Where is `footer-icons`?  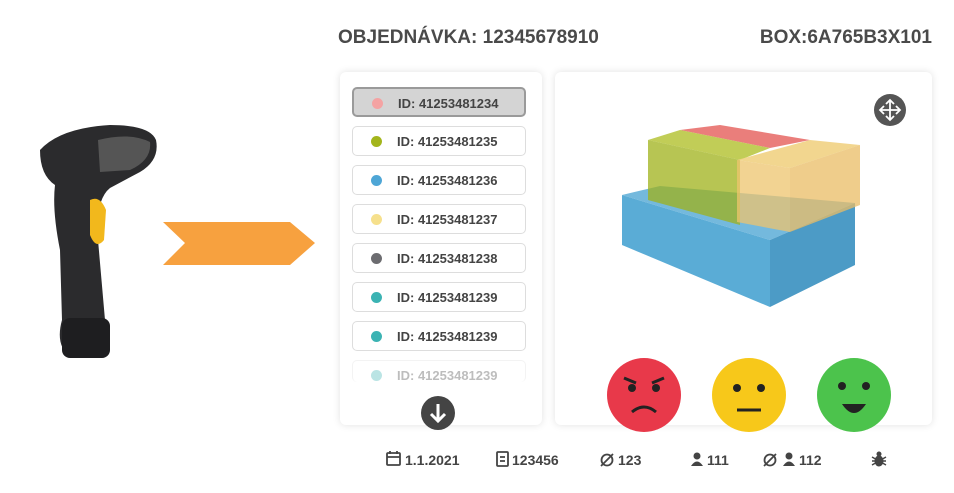
footer-icons is located at coordinates (636, 459).